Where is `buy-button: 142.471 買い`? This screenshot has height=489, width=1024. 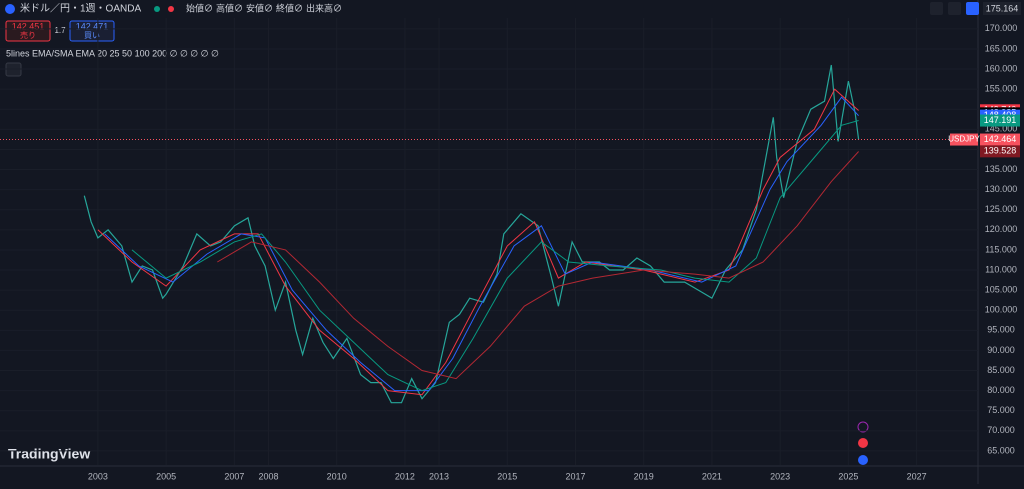
buy-button: 142.471 買い is located at coordinates (92, 31).